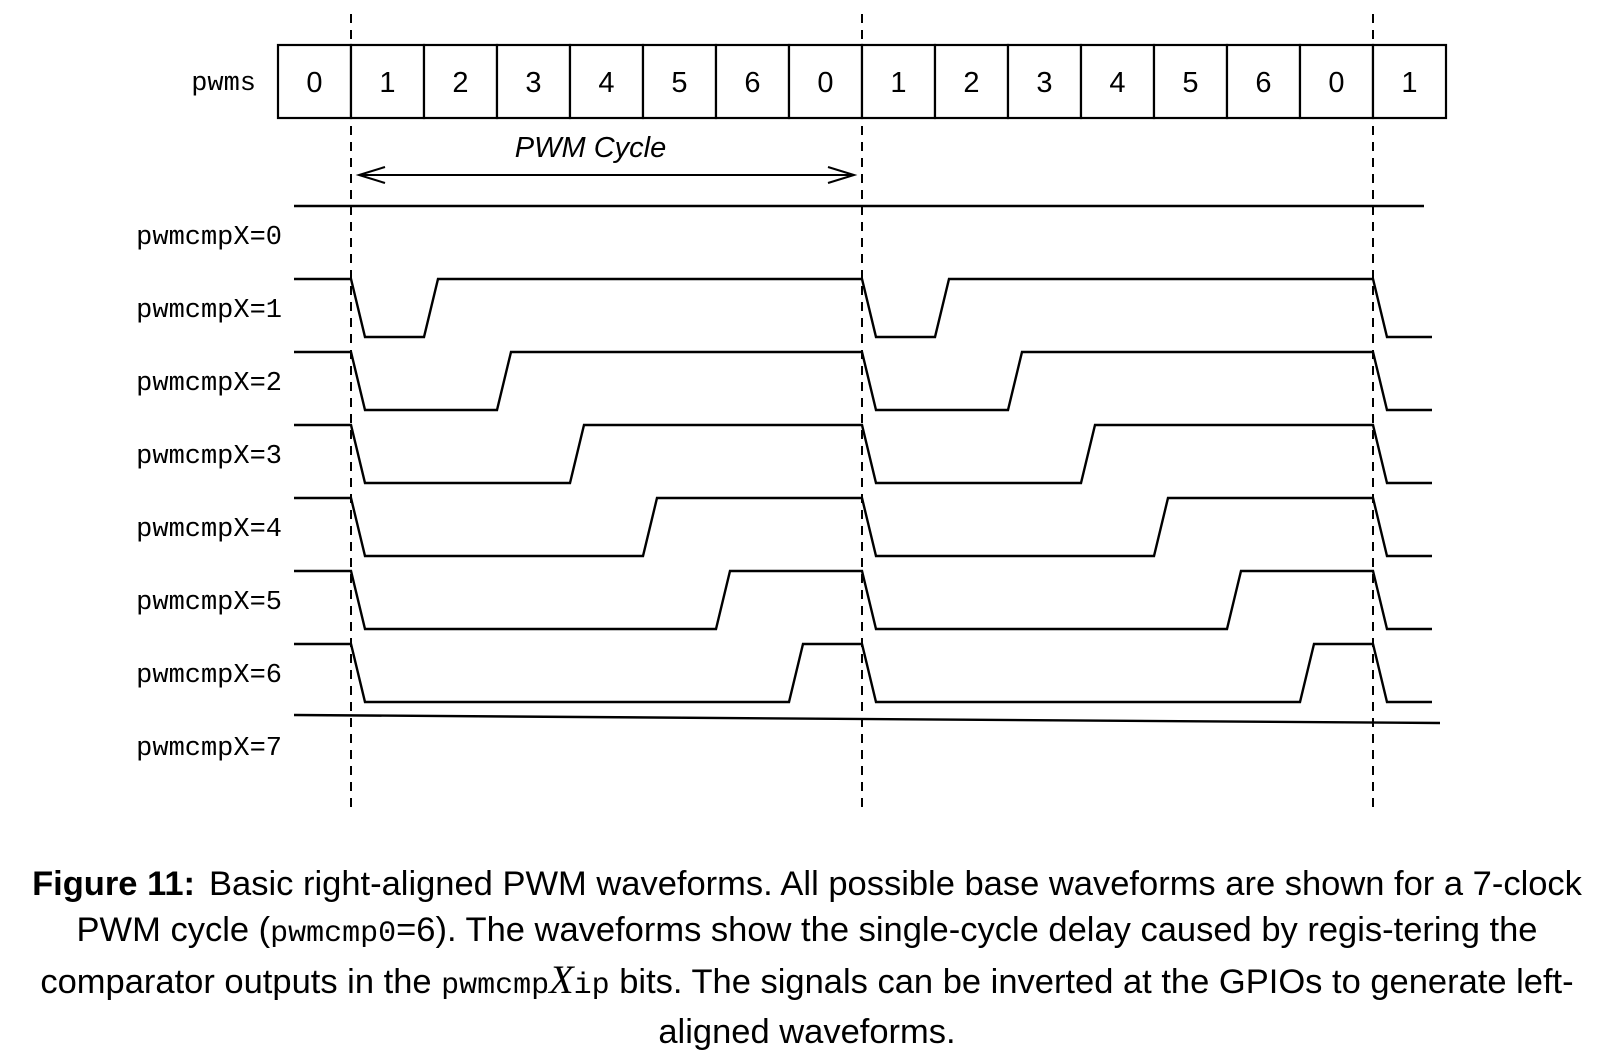  What do you see at coordinates (209, 238) in the screenshot?
I see `signal-label: pwmcmpX=0` at bounding box center [209, 238].